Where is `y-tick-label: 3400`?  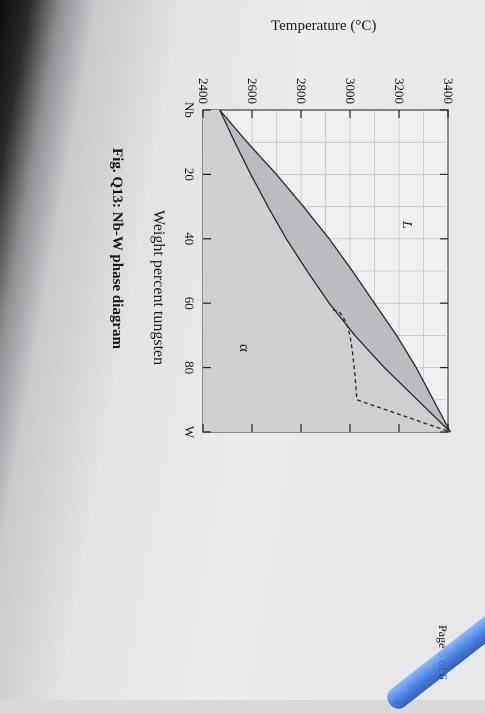
y-tick-label: 3400 is located at coordinates (448, 91).